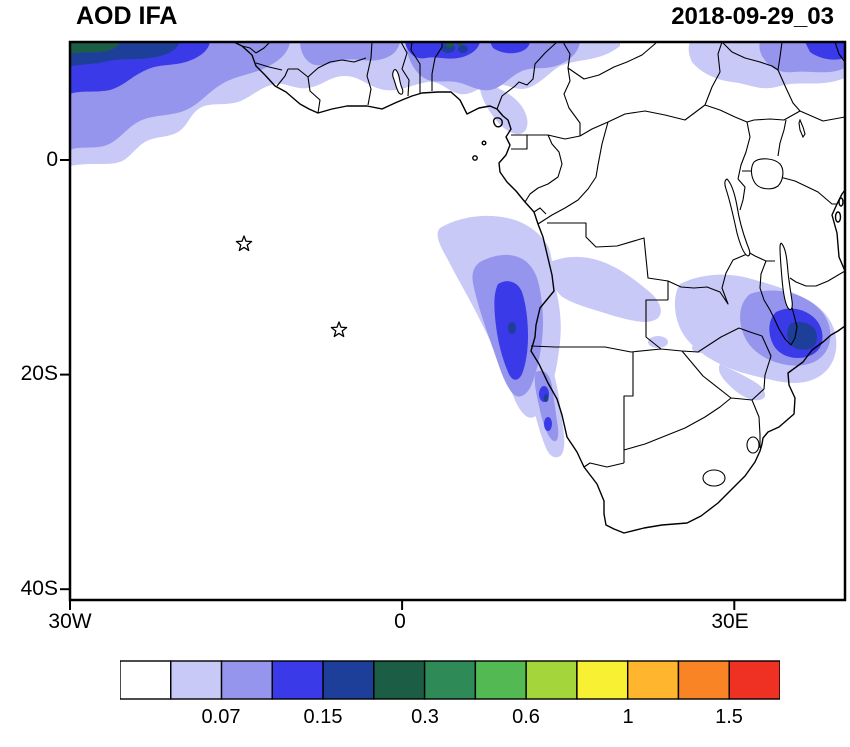  What do you see at coordinates (714, 478) in the screenshot?
I see `border-lesotho` at bounding box center [714, 478].